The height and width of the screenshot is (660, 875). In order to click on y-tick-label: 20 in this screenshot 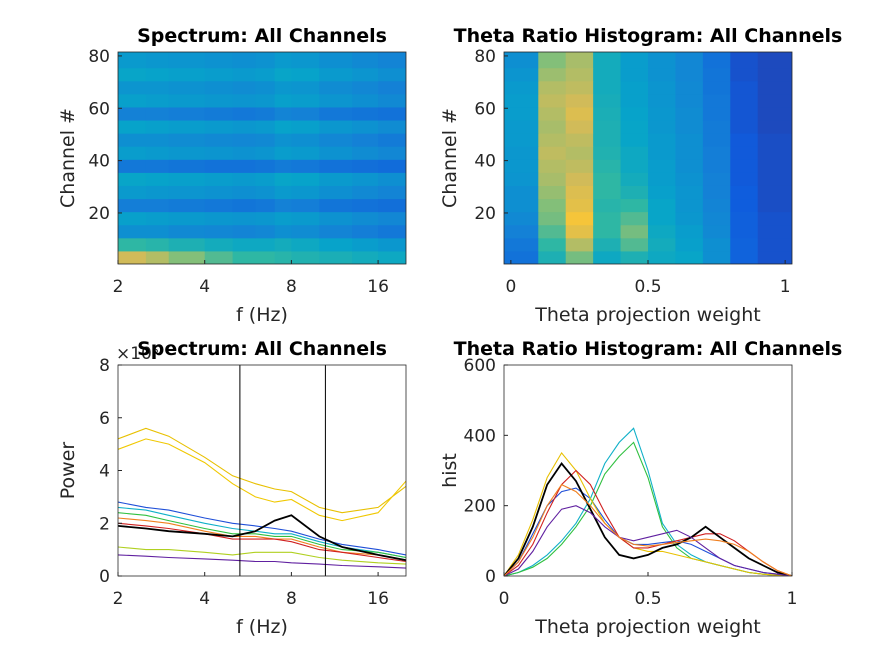, I will do `click(99, 214)`.